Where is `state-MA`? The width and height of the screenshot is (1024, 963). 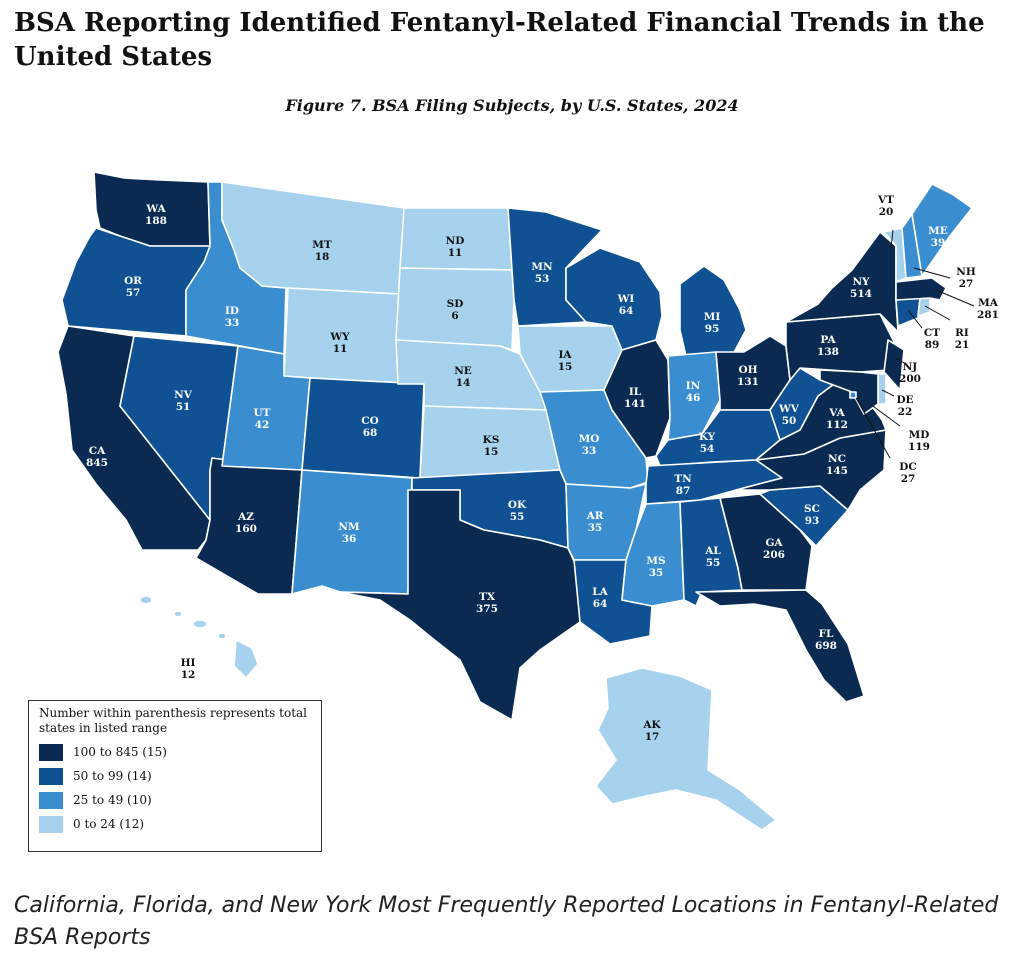 state-MA is located at coordinates (921, 289).